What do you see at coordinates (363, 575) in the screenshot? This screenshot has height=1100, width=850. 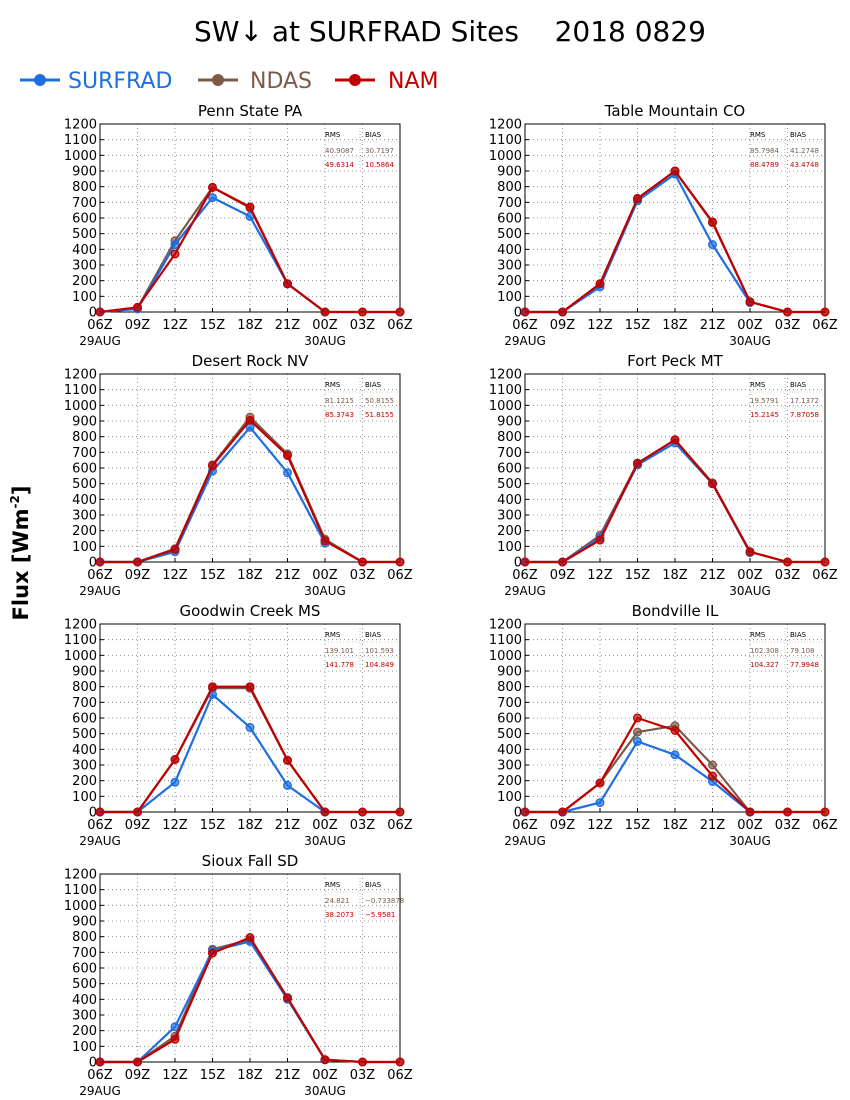 I see `x-tick-label: 03Z` at bounding box center [363, 575].